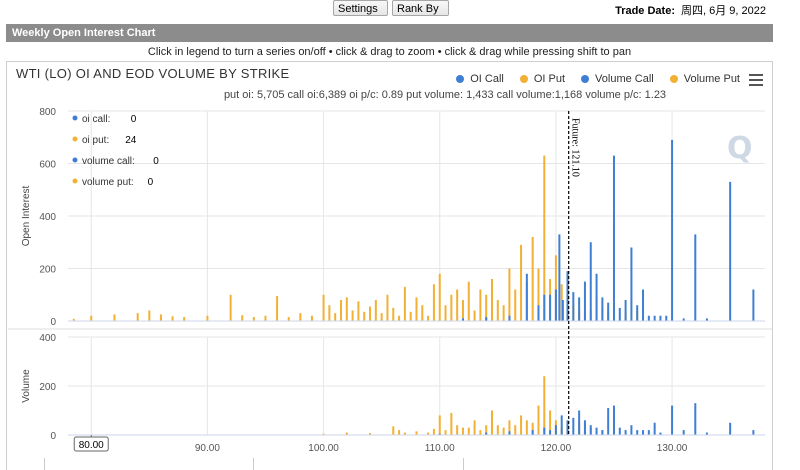 Image resolution: width=800 pixels, height=470 pixels. Describe the element at coordinates (358, 9) in the screenshot. I see `settings-label: Settings` at that location.